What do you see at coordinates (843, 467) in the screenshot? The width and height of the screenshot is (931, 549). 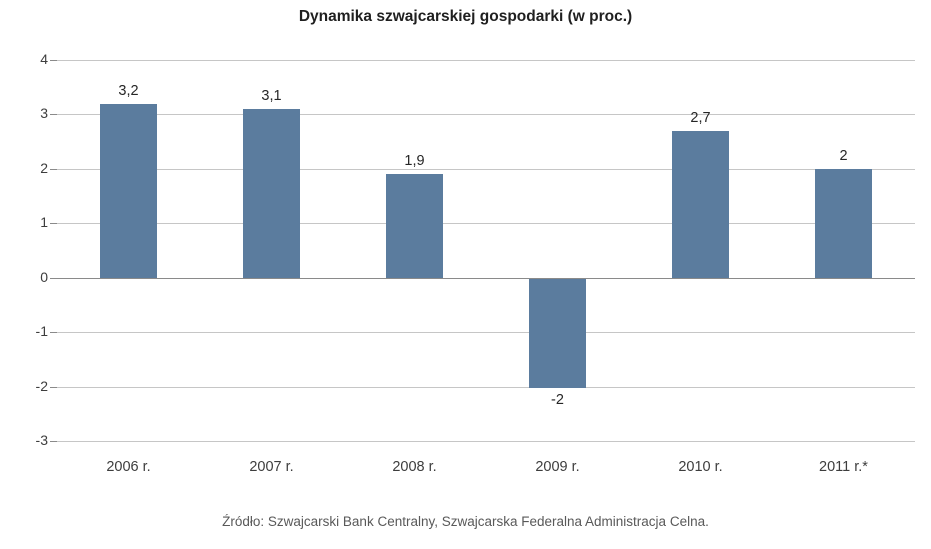 I see `x-axis-label: 2011 r.*` at bounding box center [843, 467].